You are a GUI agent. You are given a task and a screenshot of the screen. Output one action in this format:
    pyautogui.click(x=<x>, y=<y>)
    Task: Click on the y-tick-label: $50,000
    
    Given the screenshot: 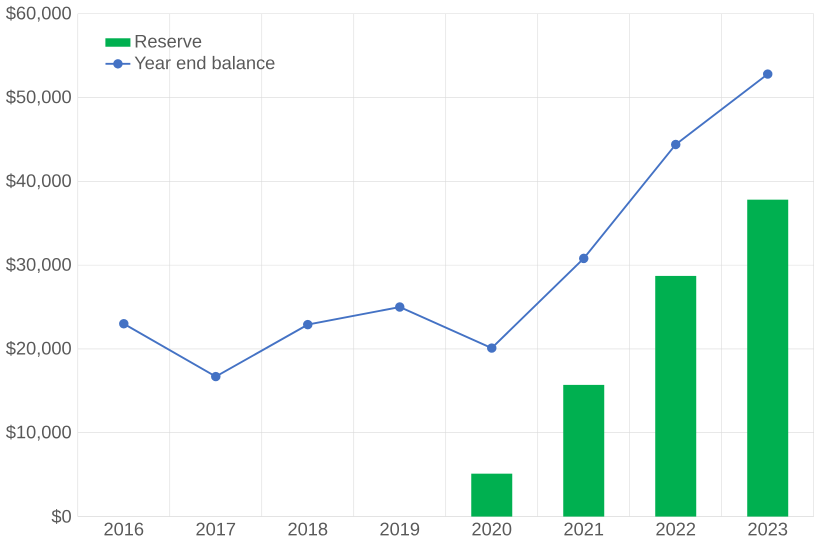 What is the action you would take?
    pyautogui.click(x=38, y=97)
    